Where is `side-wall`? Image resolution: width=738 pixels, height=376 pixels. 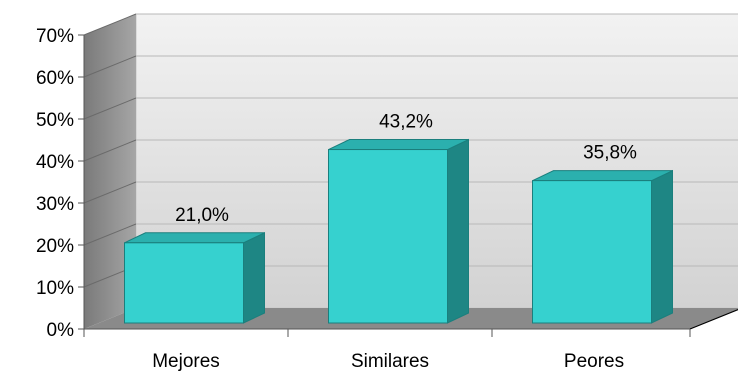 side-wall is located at coordinates (110, 171).